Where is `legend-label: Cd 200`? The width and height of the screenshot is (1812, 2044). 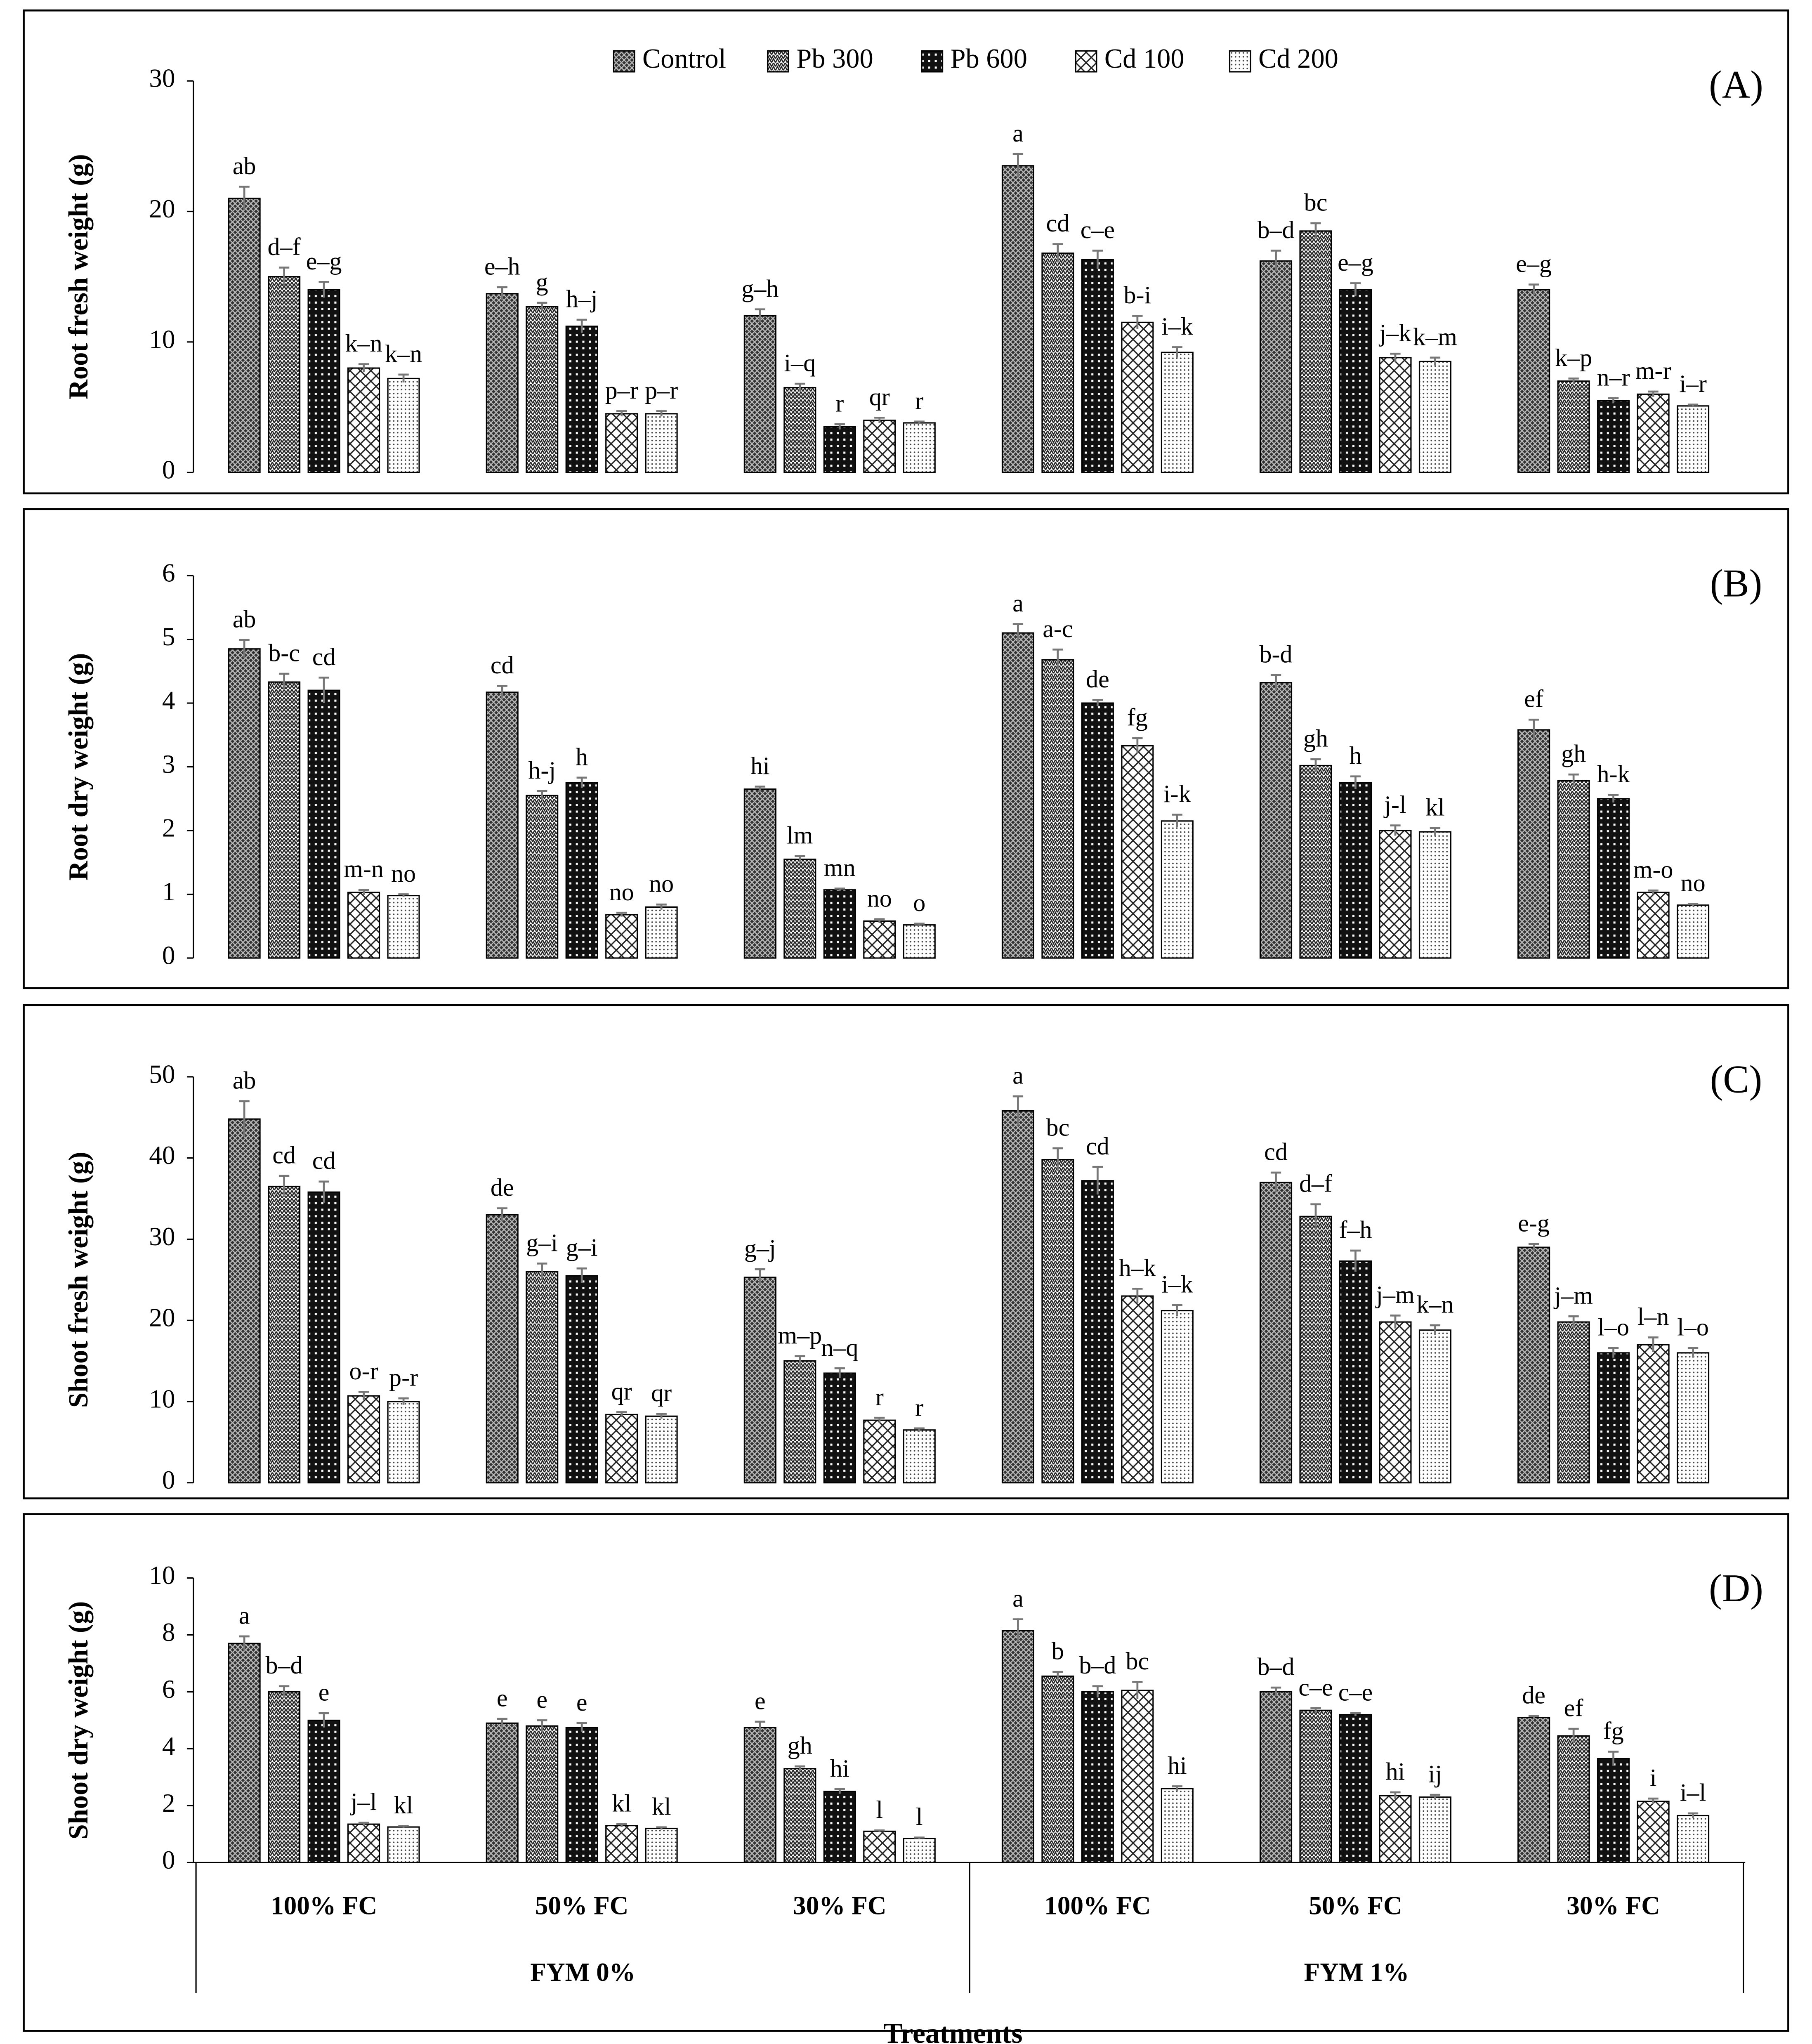
legend-label: Cd 200 is located at coordinates (1298, 59).